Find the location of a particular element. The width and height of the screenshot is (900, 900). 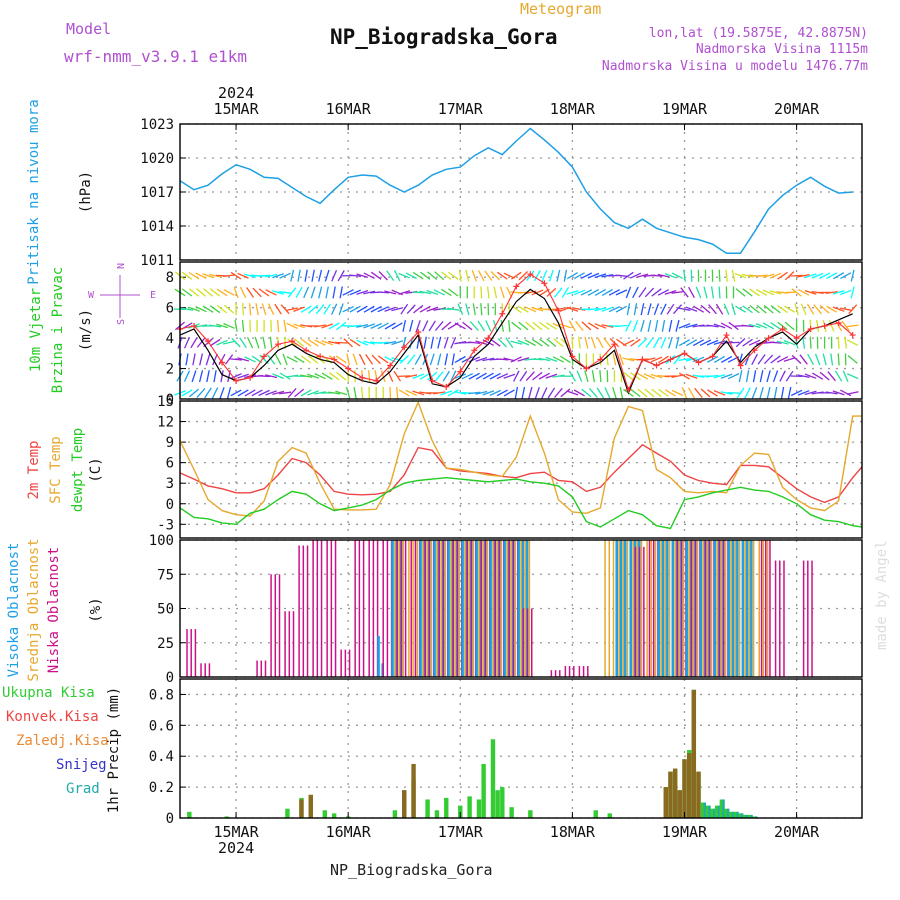

ytick-label: 1014 is located at coordinates (157, 227).